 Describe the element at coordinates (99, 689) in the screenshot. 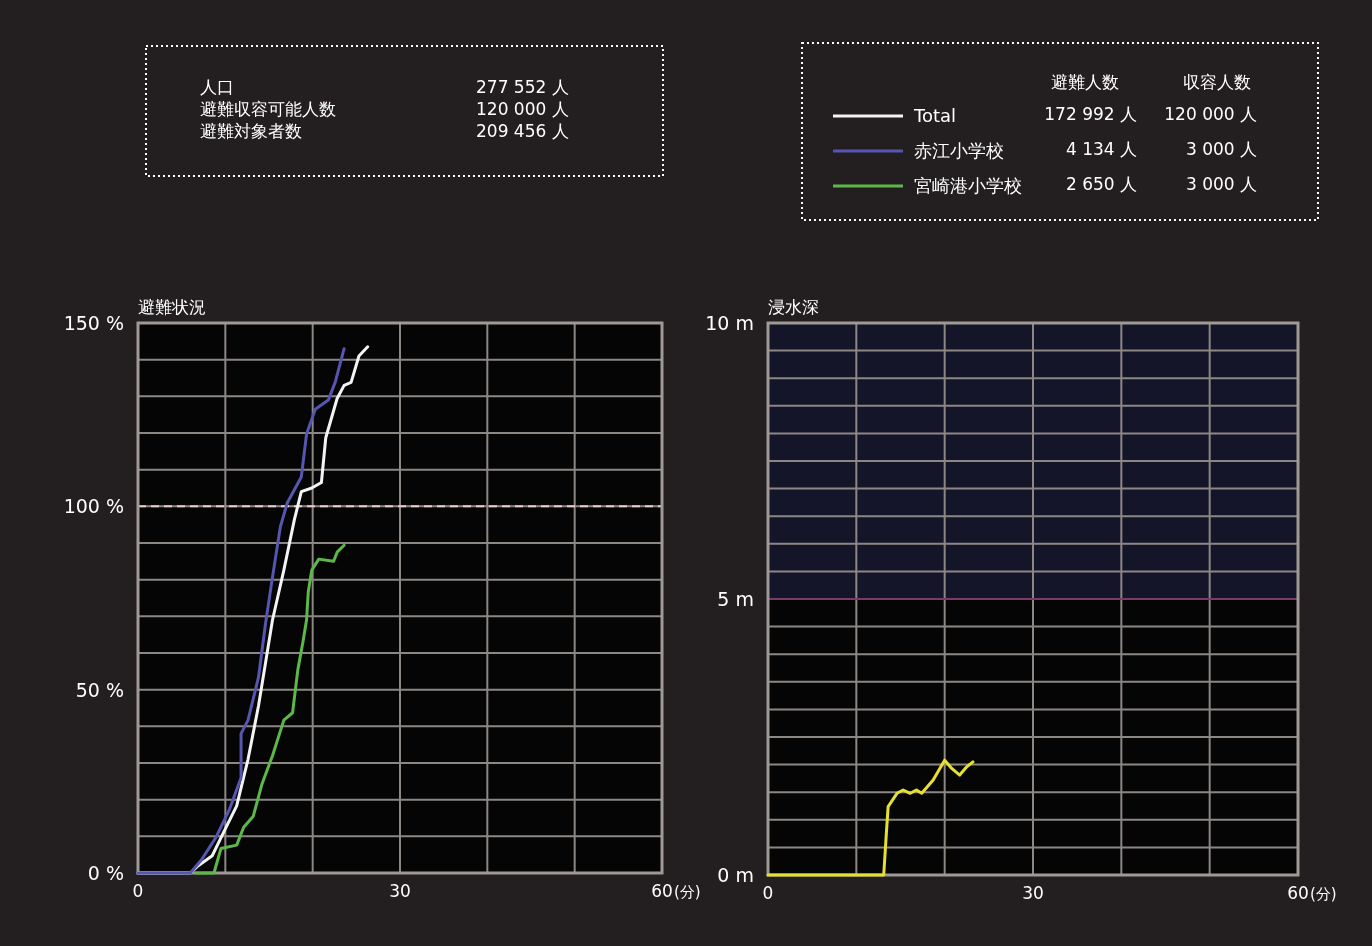

I see `y-tick-label: 50 %` at that location.